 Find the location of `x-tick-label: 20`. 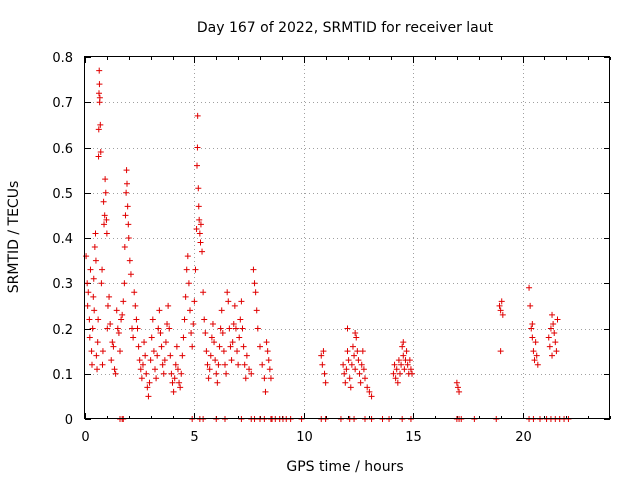

x-tick-label: 20 is located at coordinates (523, 437).